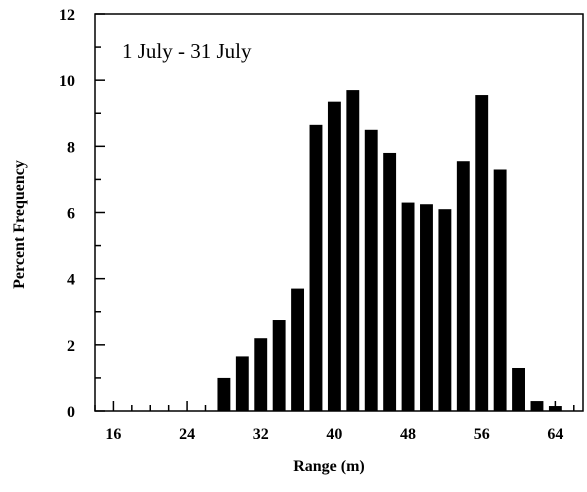 This screenshot has height=492, width=587. I want to click on y-tick-label-0: 0, so click(71, 412).